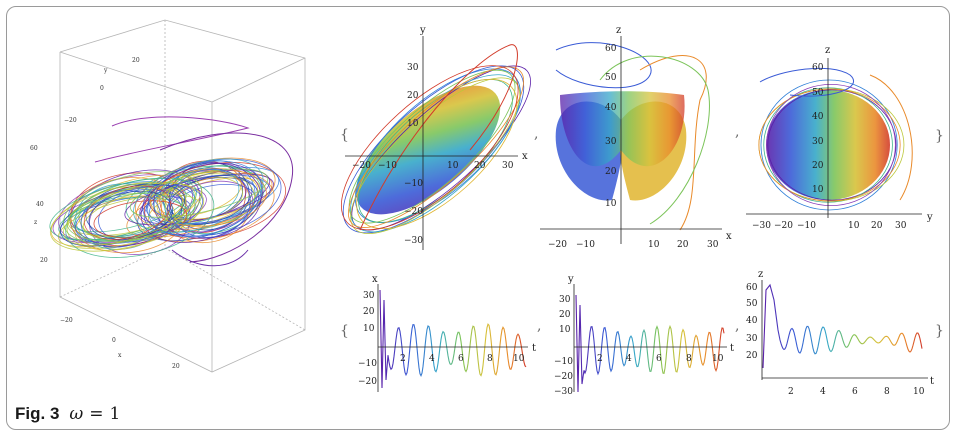  I want to click on timeseries-z: t z 2 4 6 8 10 60 50 40 30 20, so click(840, 333).